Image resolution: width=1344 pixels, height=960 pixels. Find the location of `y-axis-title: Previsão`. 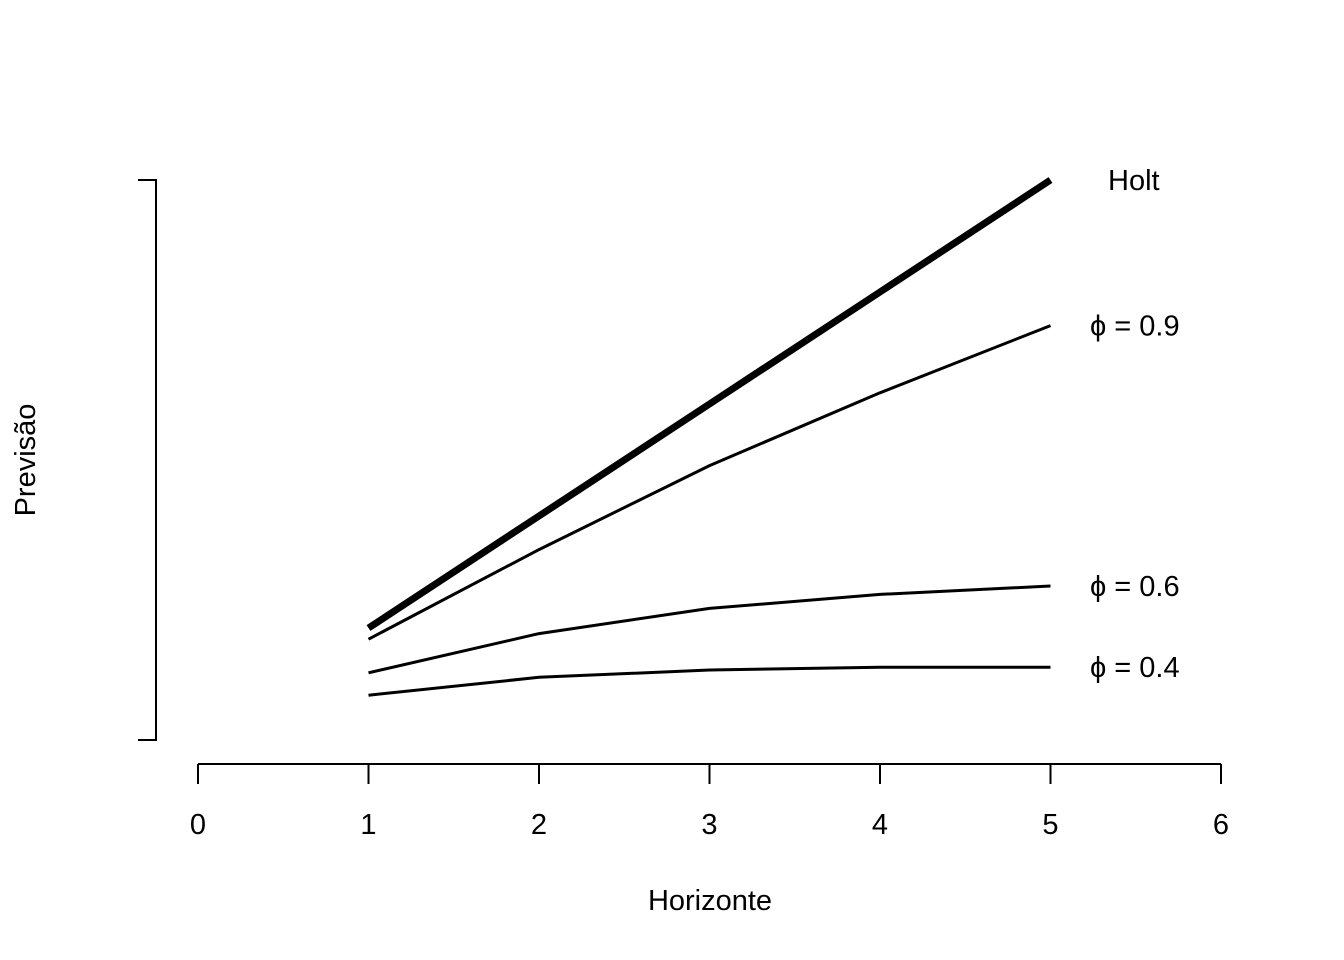

y-axis-title: Previsão is located at coordinates (26, 460).